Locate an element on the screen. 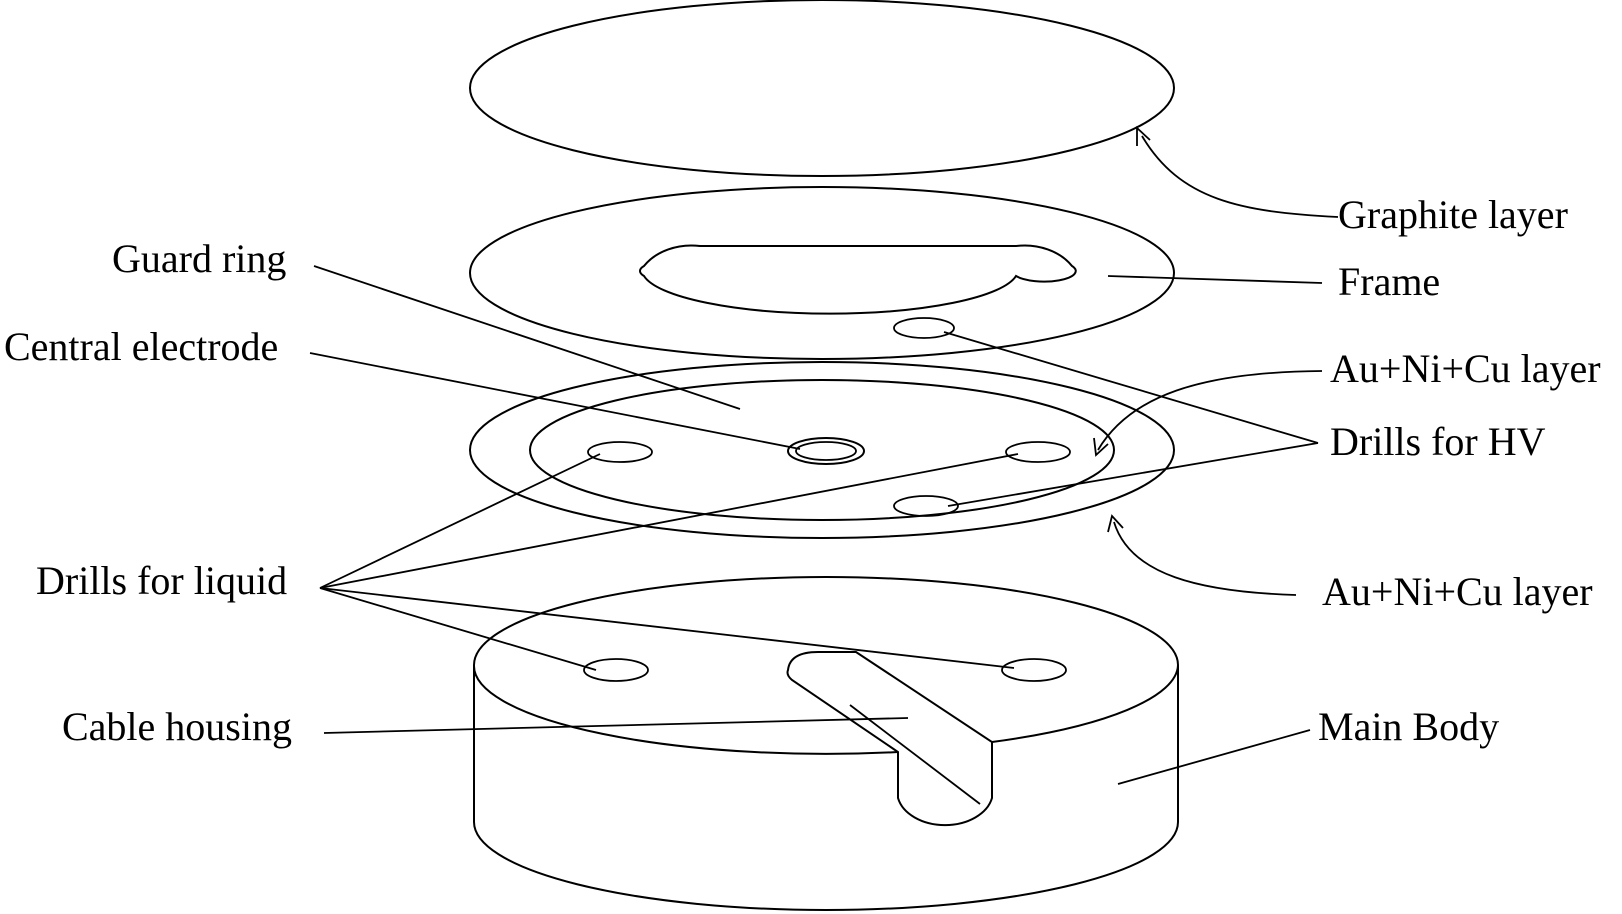 The width and height of the screenshot is (1622, 914). central-electrode-label: Central electrode is located at coordinates (141, 346).